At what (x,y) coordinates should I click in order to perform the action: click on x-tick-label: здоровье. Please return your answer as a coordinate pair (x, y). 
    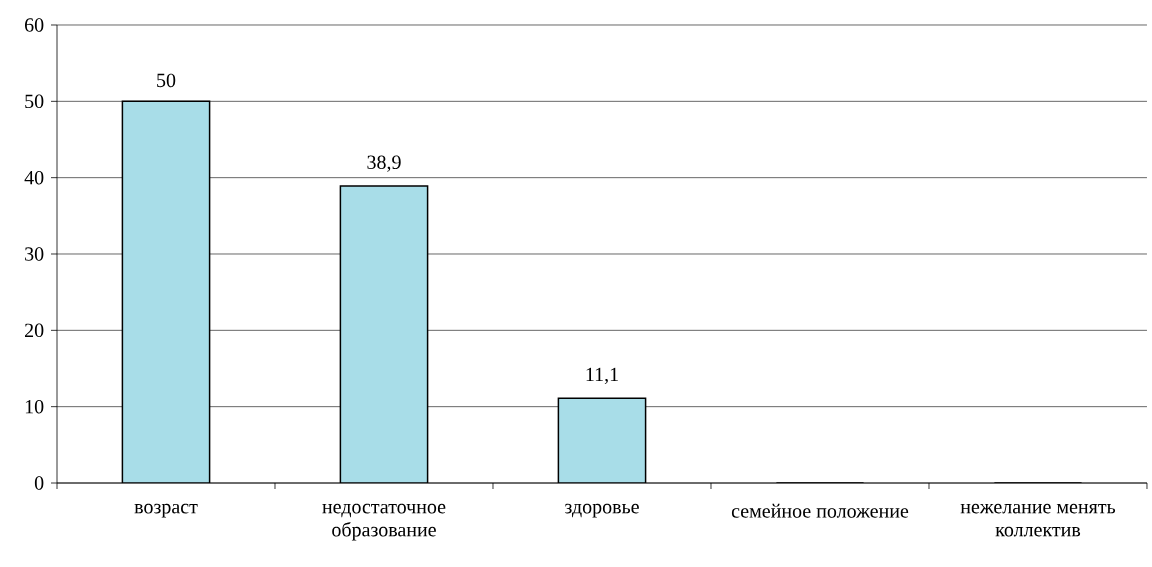
    Looking at the image, I should click on (601, 510).